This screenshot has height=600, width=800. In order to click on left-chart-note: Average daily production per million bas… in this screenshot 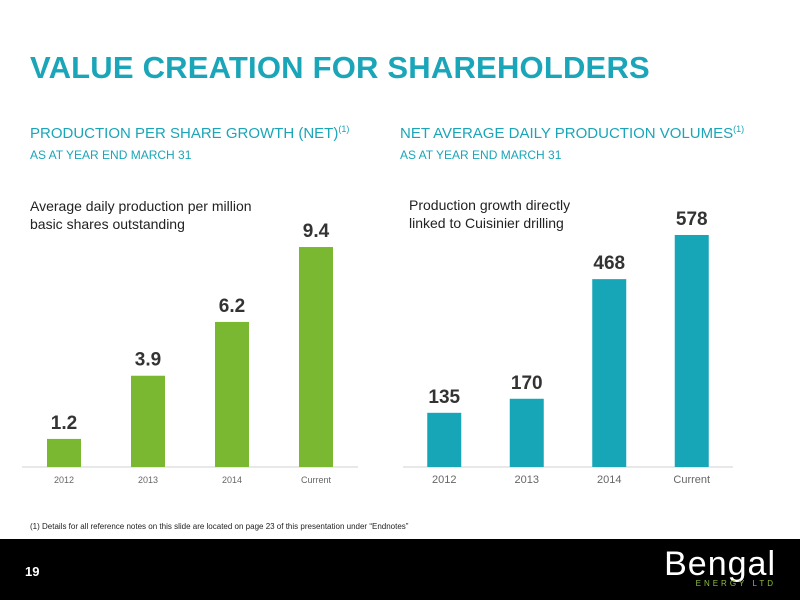, I will do `click(141, 215)`.